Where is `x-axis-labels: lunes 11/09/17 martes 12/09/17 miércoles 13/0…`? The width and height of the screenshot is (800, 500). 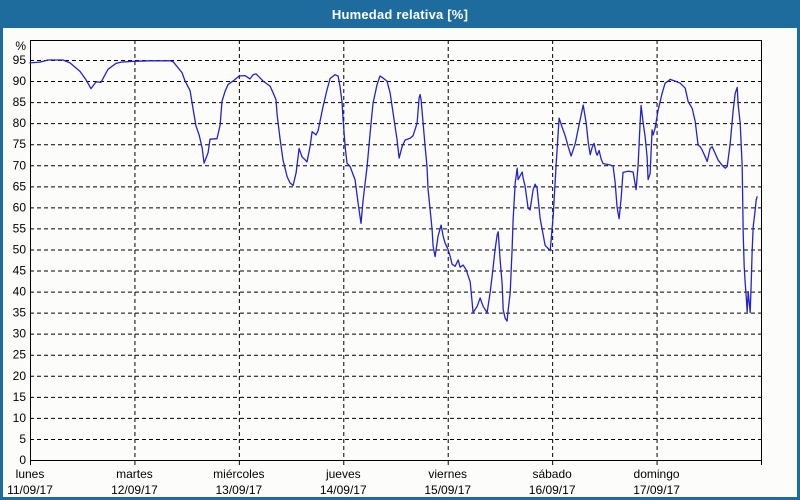
x-axis-labels: lunes 11/09/17 martes 12/09/17 miércoles 13/0… is located at coordinates (343, 482).